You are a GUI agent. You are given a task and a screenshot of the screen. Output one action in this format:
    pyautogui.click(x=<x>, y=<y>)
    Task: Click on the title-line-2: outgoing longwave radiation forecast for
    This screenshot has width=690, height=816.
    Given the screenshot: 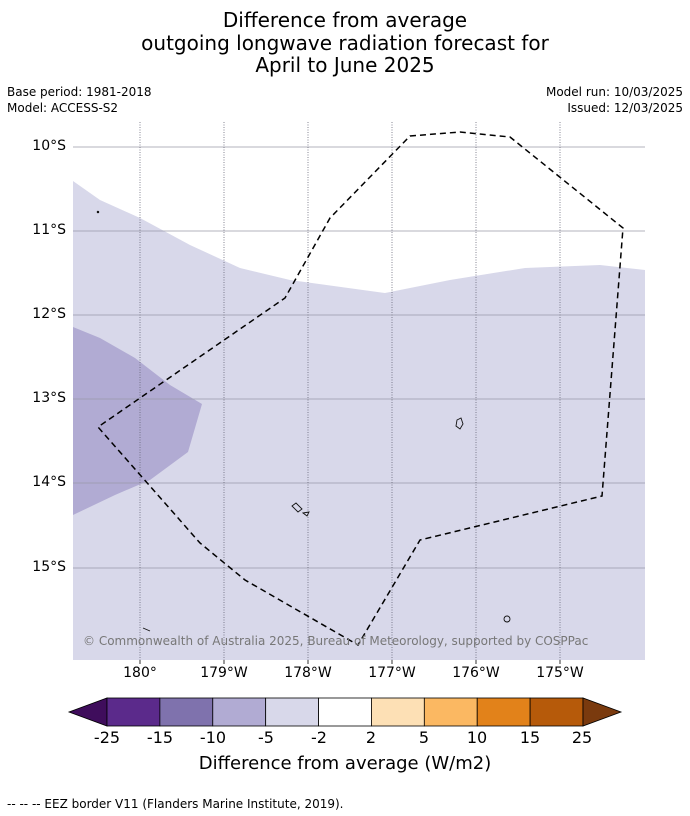 What is the action you would take?
    pyautogui.click(x=345, y=42)
    